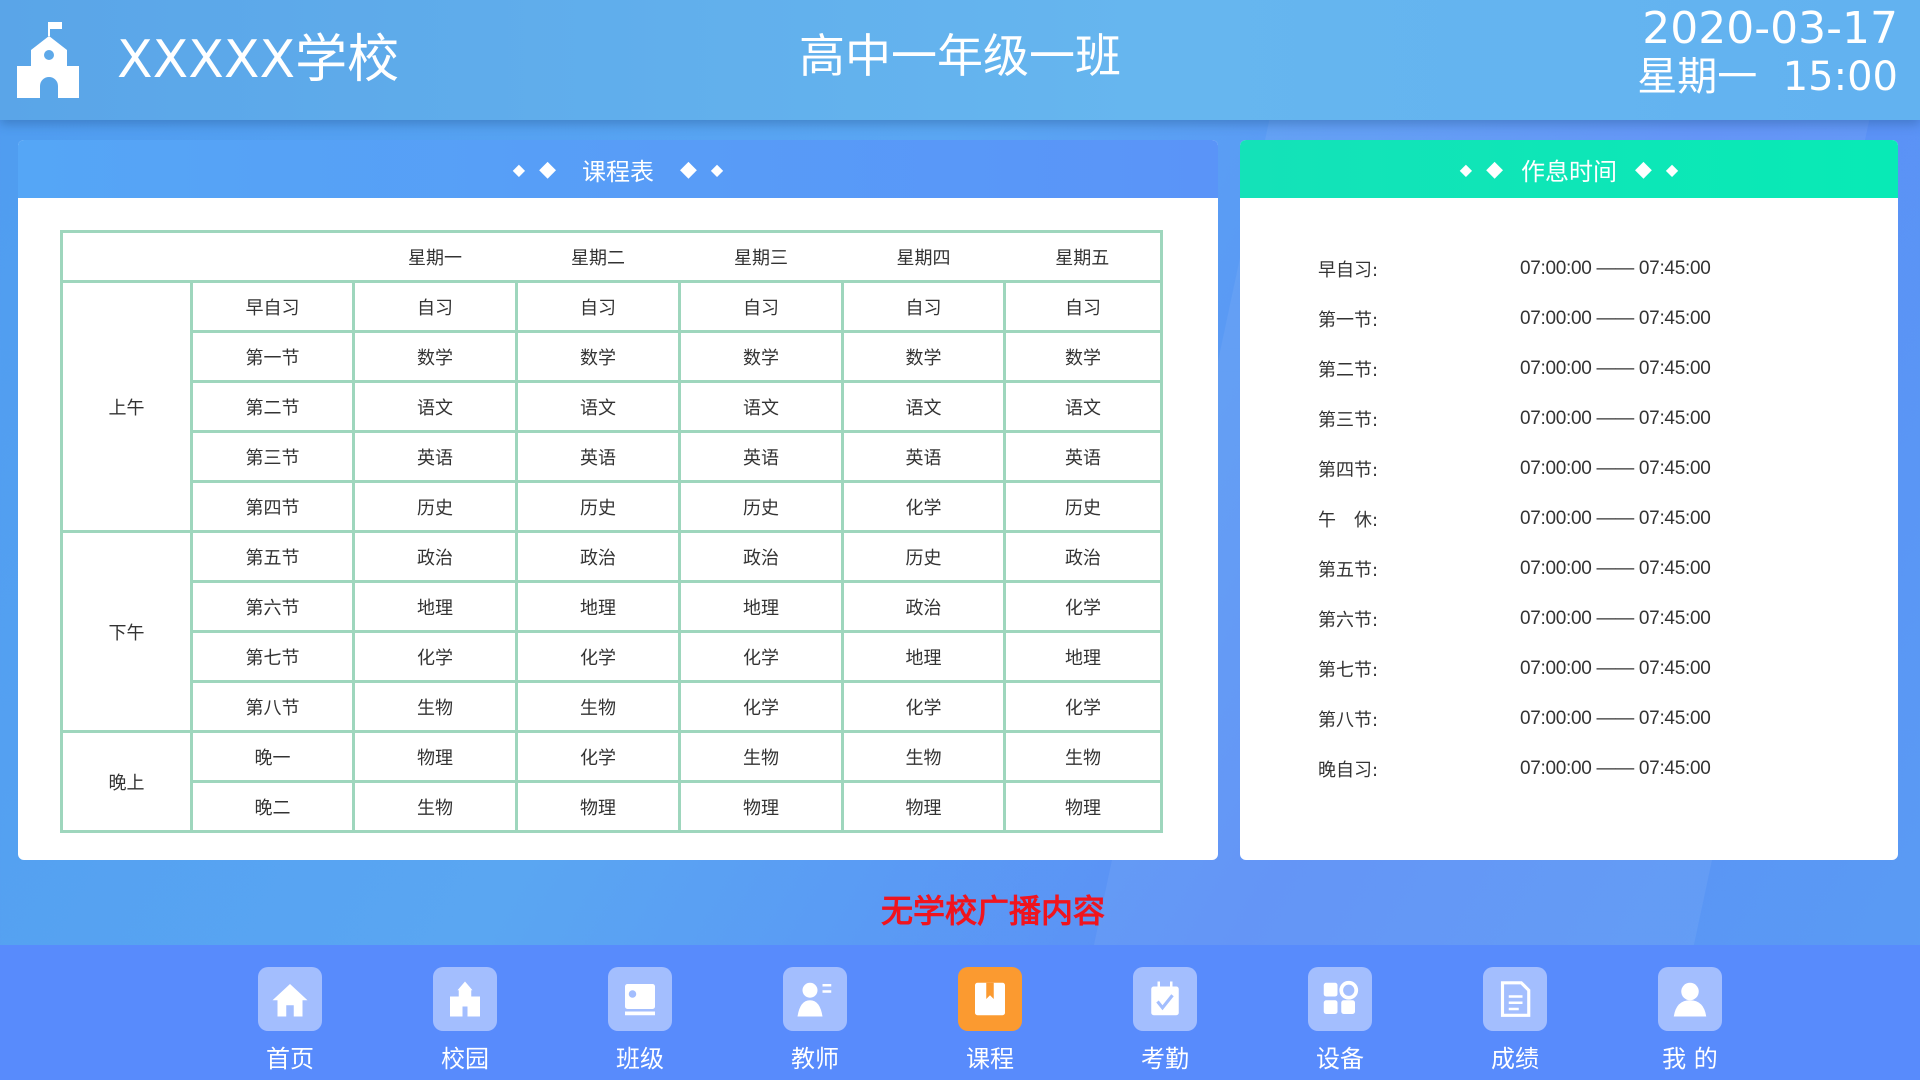 The image size is (1920, 1080). I want to click on campus-icon, so click(465, 999).